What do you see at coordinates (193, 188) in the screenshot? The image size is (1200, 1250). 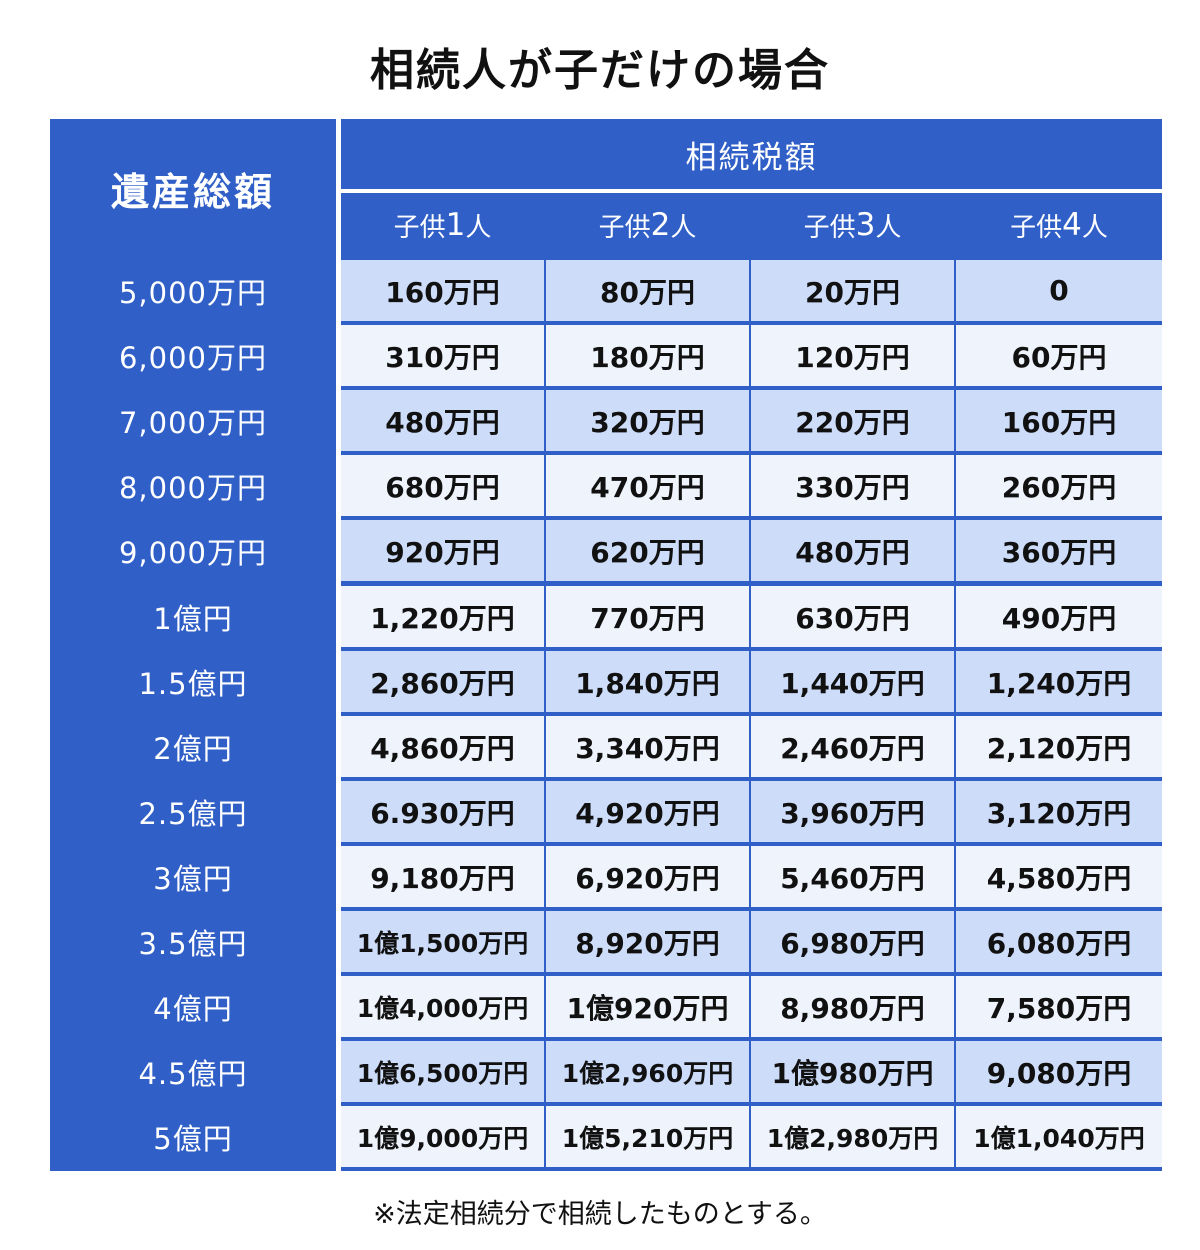 I see `estate-total-header: 遺産総額` at bounding box center [193, 188].